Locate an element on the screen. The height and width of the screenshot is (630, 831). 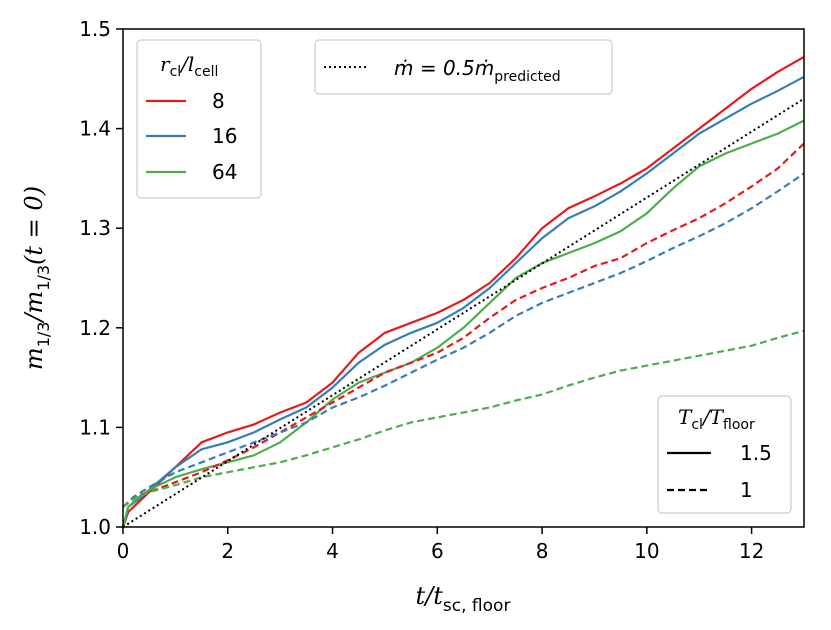
legend-temperature-box is located at coordinates (724, 454).